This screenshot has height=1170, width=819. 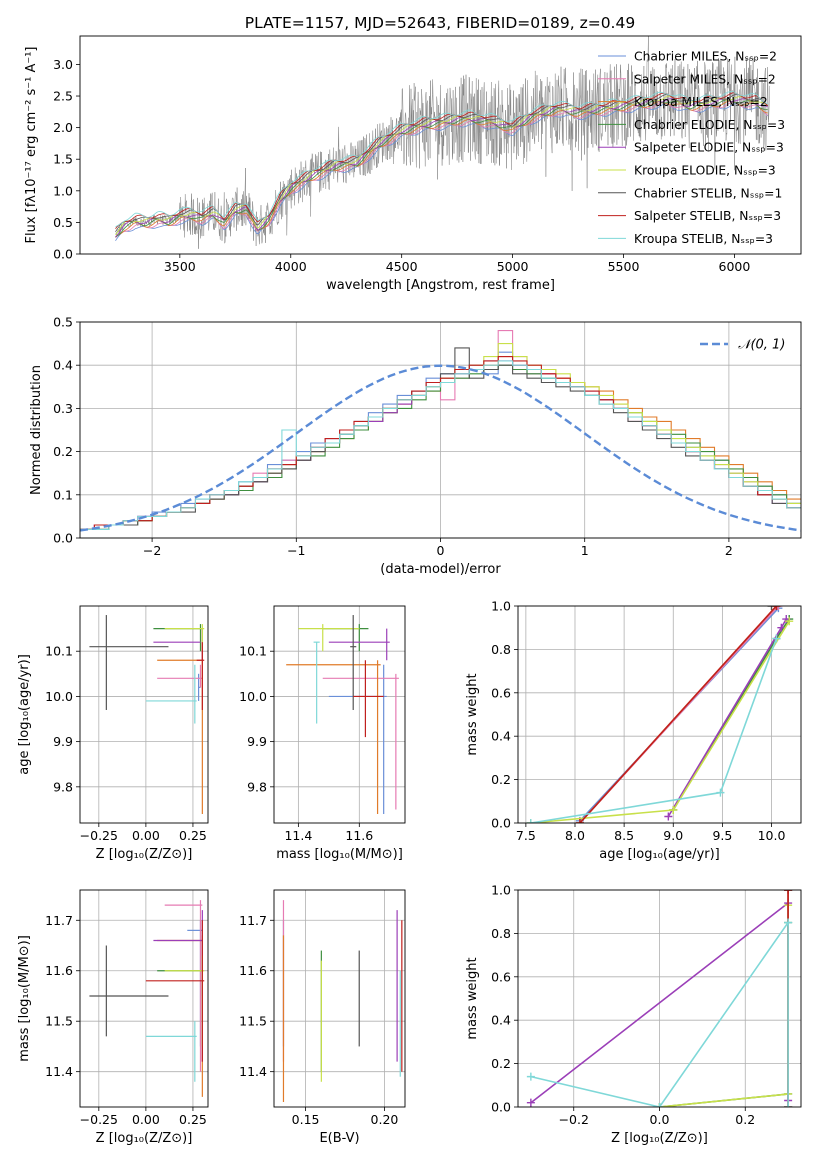 I want to click on x-tick-label: 0.25, so click(x=193, y=1119).